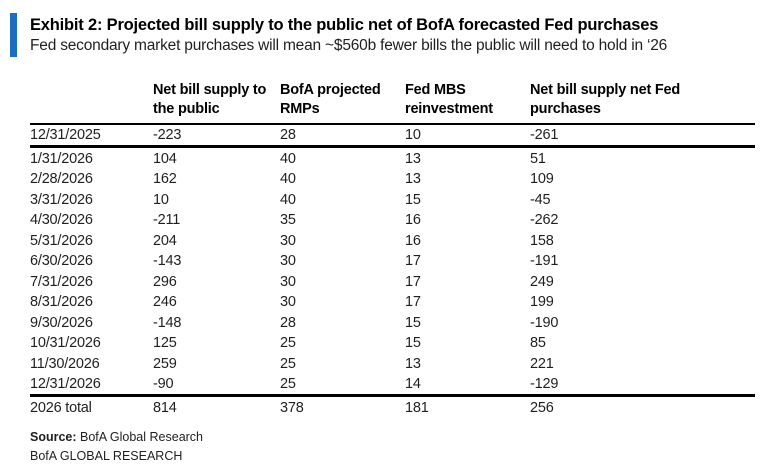 The image size is (777, 471). What do you see at coordinates (167, 220) in the screenshot?
I see `value-cell: -211` at bounding box center [167, 220].